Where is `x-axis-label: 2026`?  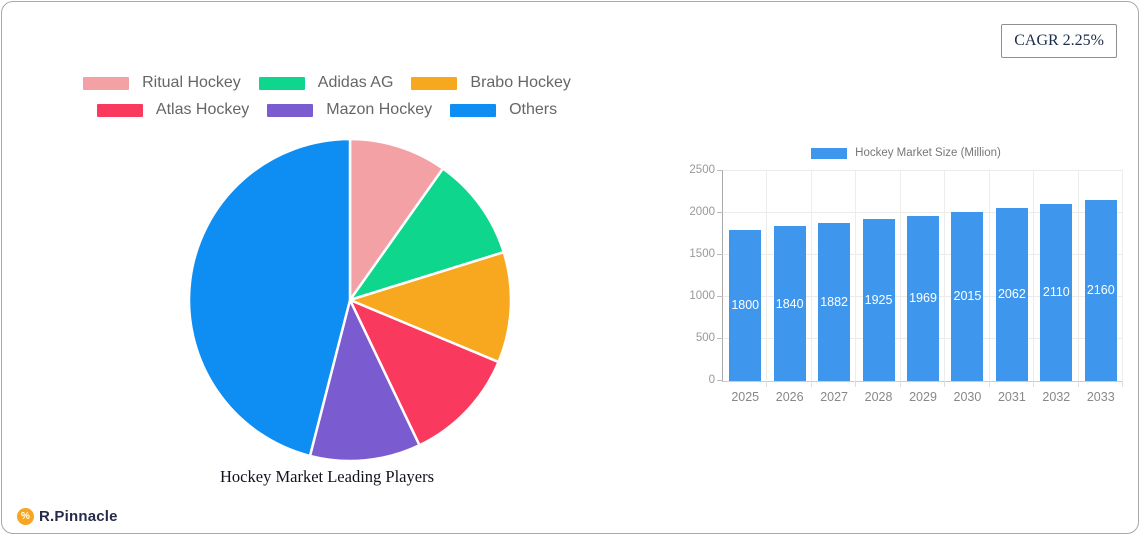 x-axis-label: 2026 is located at coordinates (789, 397).